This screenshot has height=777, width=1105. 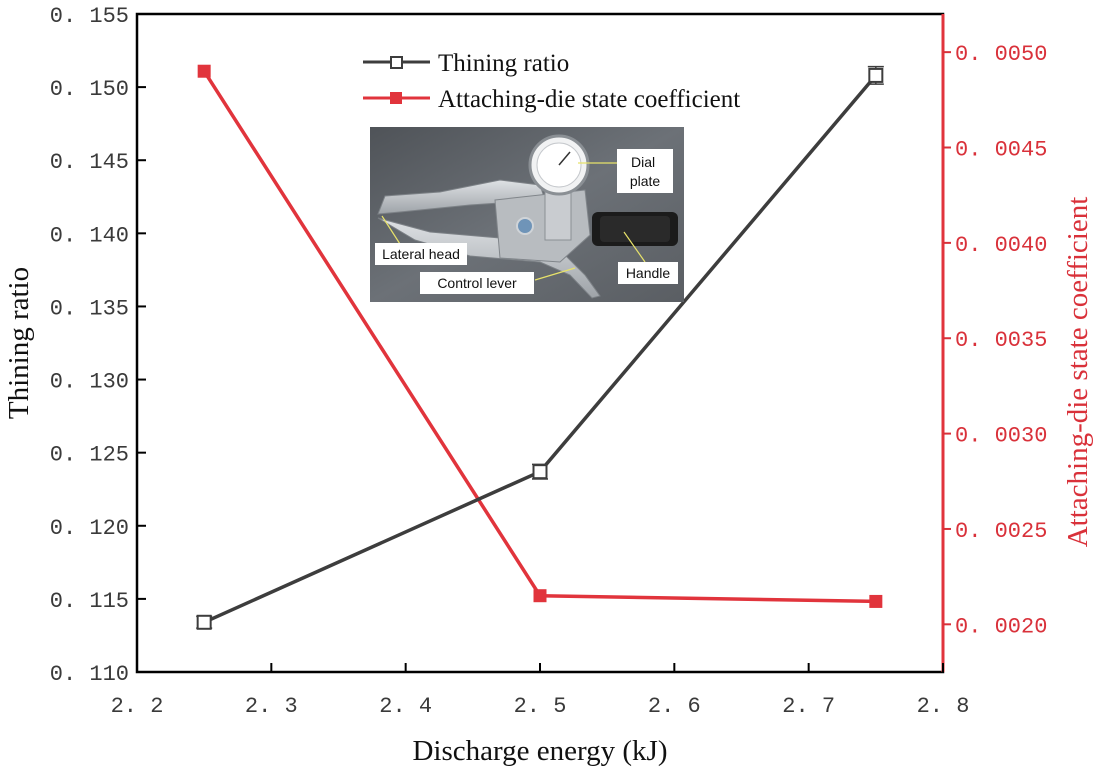 I want to click on control-lever-label: Control lever, so click(x=477, y=283).